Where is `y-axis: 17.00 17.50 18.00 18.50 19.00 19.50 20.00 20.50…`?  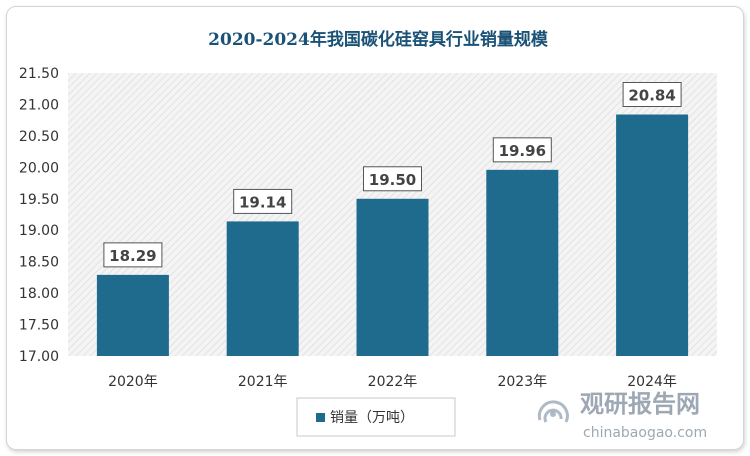 y-axis: 17.00 17.50 18.00 18.50 19.00 19.50 20.00 20.50… is located at coordinates (39, 215).